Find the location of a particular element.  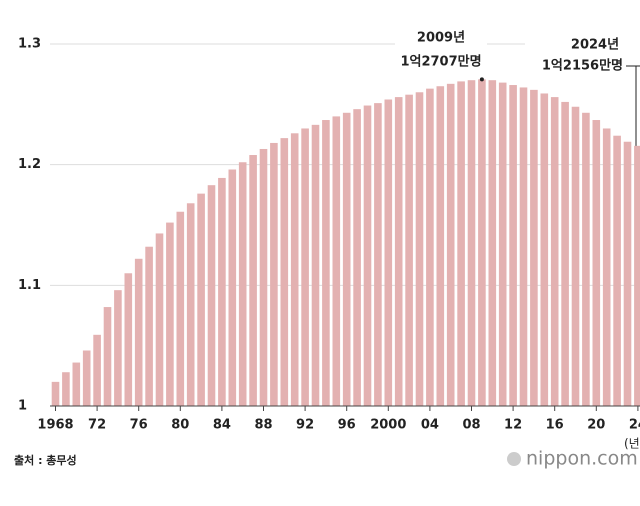

y-tick-label: 1.2 is located at coordinates (29, 164).